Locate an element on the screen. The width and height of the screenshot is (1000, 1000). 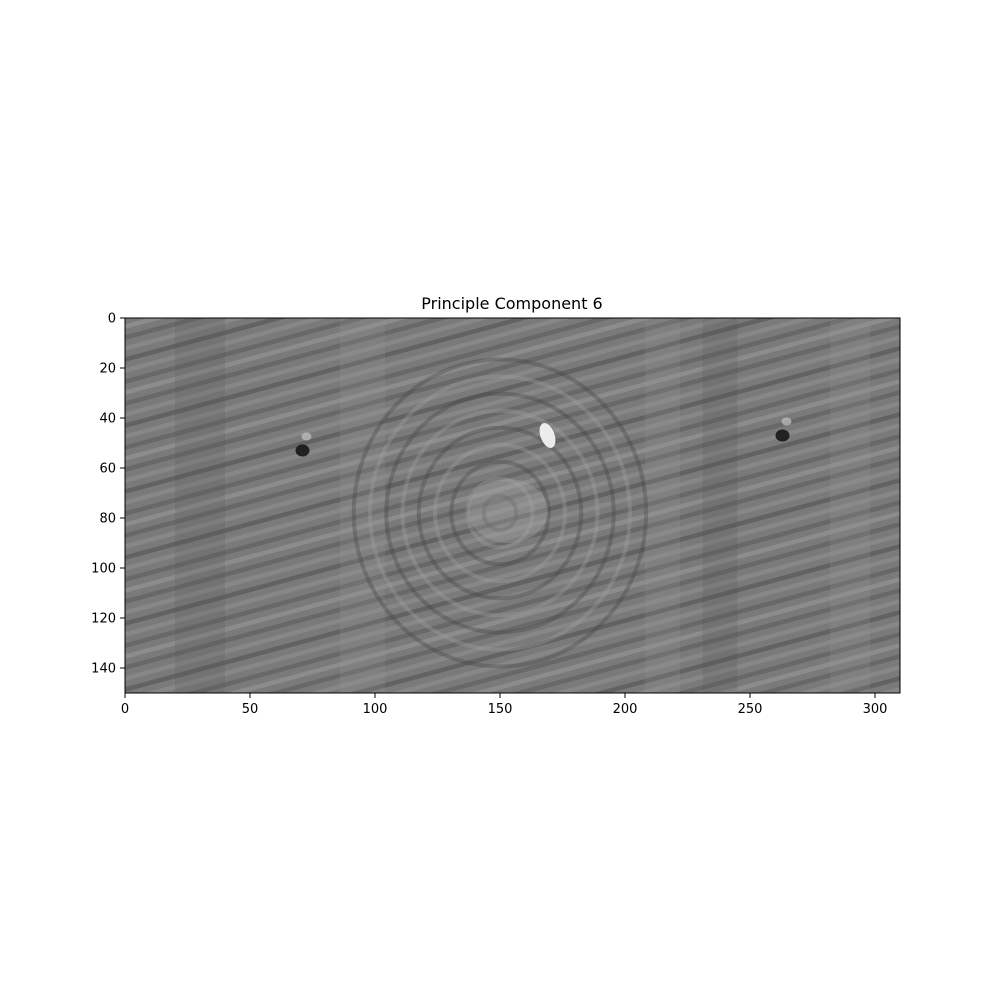
x-tick-label: 250 is located at coordinates (750, 709).